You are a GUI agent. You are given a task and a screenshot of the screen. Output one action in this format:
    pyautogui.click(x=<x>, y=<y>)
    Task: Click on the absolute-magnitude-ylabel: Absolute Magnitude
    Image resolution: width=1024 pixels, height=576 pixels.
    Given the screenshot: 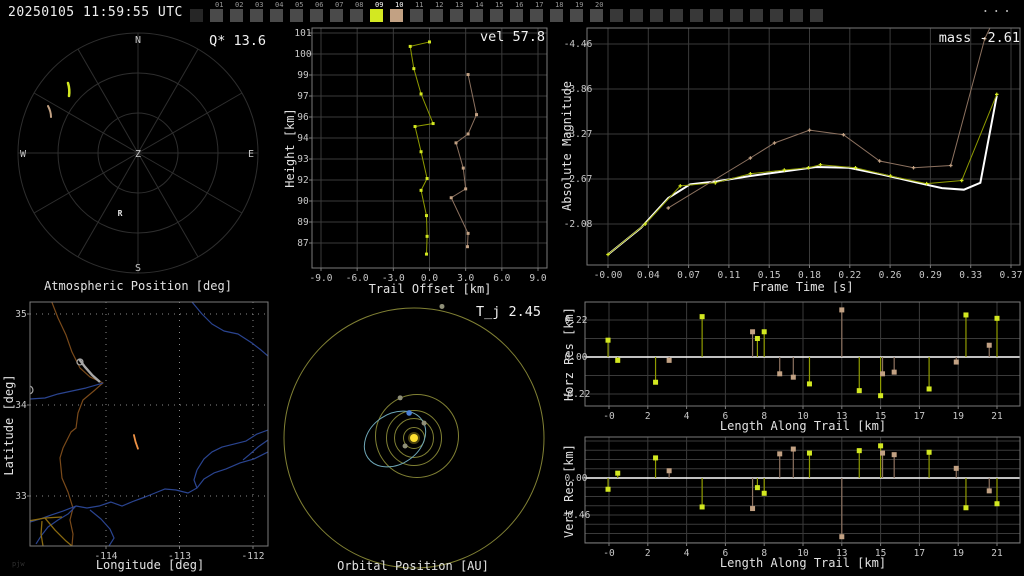 What is the action you would take?
    pyautogui.click(x=567, y=146)
    